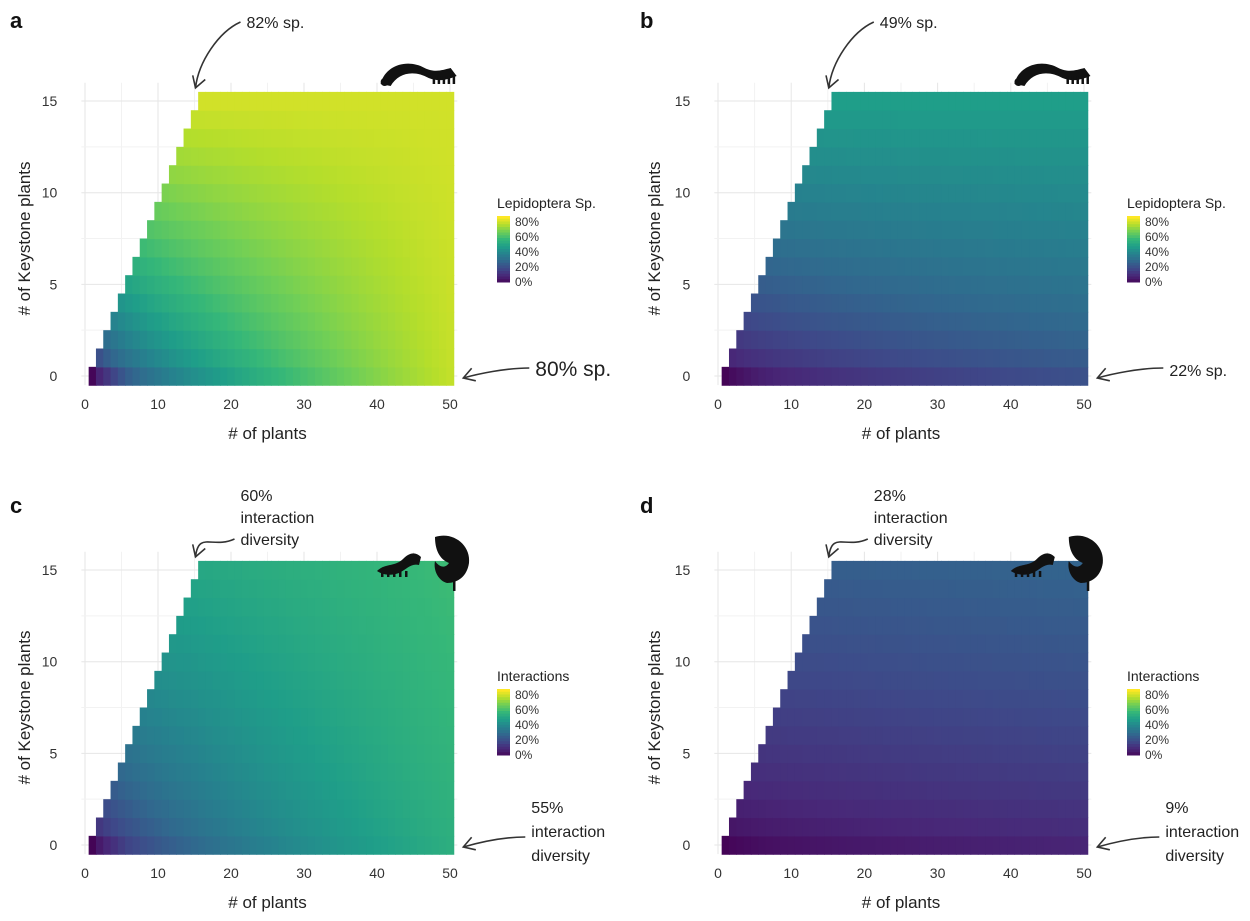  Describe the element at coordinates (1084, 404) in the screenshot. I see `x-tick-label: 50` at that location.